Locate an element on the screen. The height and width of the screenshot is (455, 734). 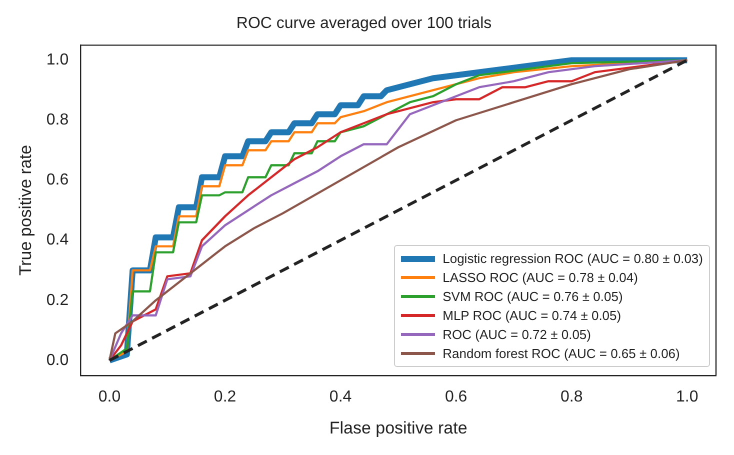
legend-label: Random forest ROC (AUC = 0.65 ± 0.06) is located at coordinates (561, 354).